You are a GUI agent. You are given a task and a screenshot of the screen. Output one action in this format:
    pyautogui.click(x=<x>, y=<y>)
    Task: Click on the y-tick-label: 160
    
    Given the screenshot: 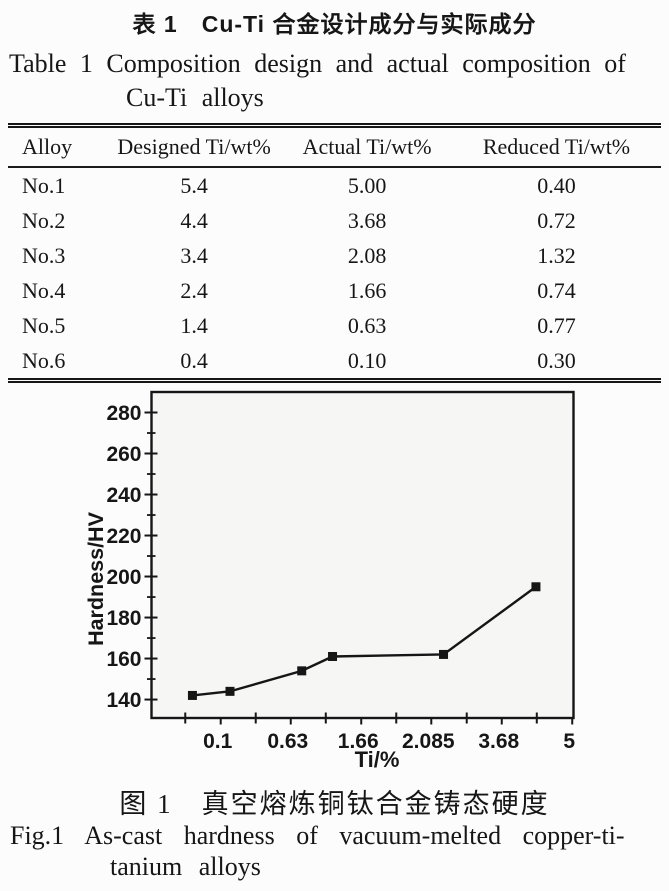 What is the action you would take?
    pyautogui.click(x=123, y=659)
    